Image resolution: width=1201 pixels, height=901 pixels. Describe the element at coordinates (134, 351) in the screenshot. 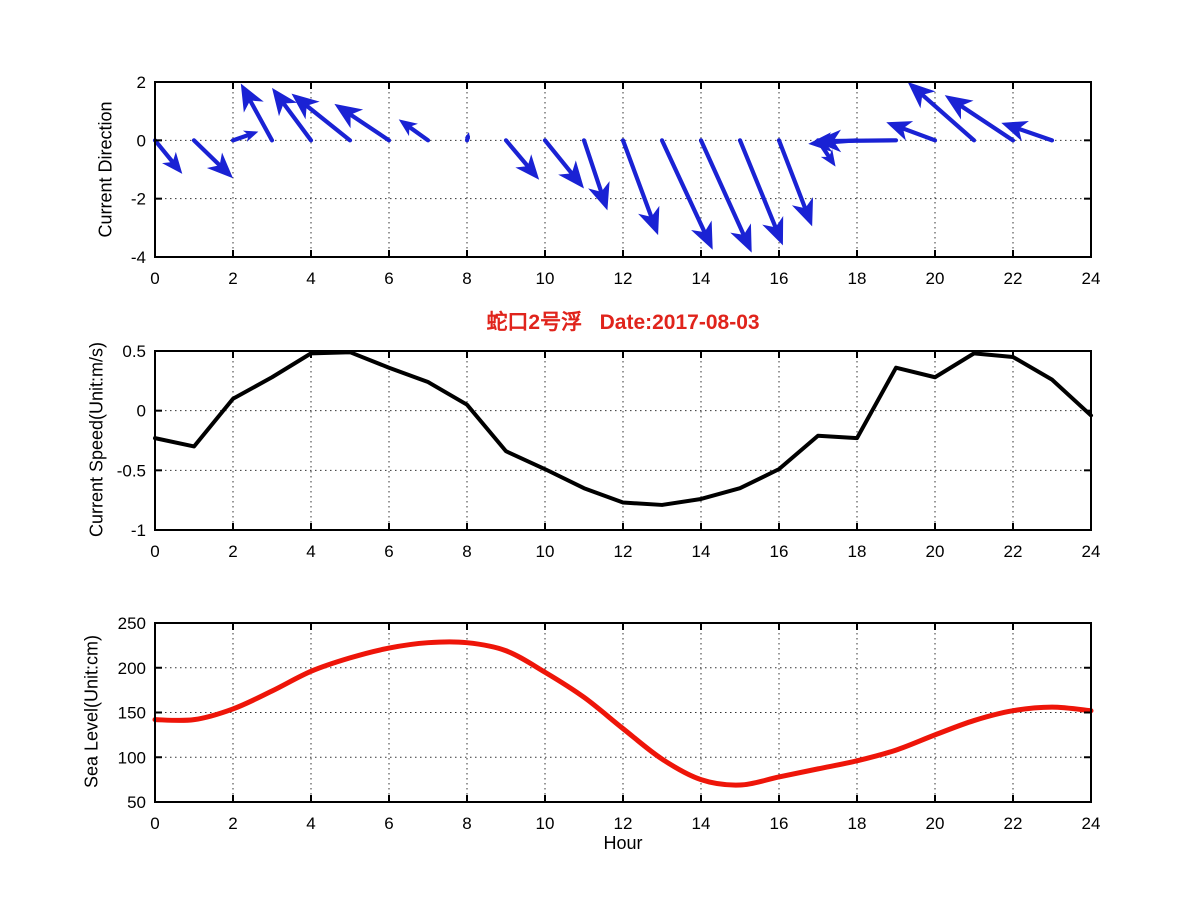

I see `tick-label-y: 0.5` at that location.